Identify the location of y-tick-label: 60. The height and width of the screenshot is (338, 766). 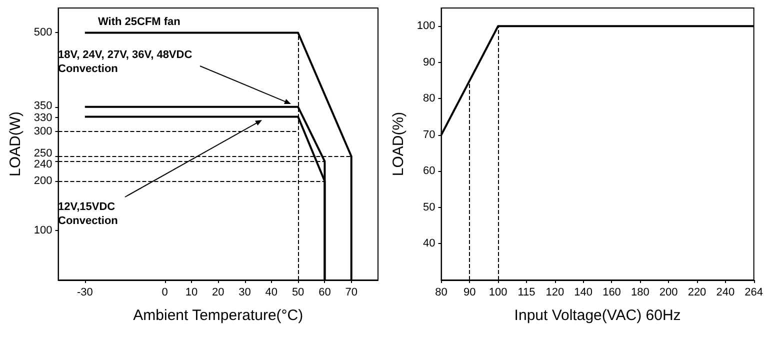
(429, 171).